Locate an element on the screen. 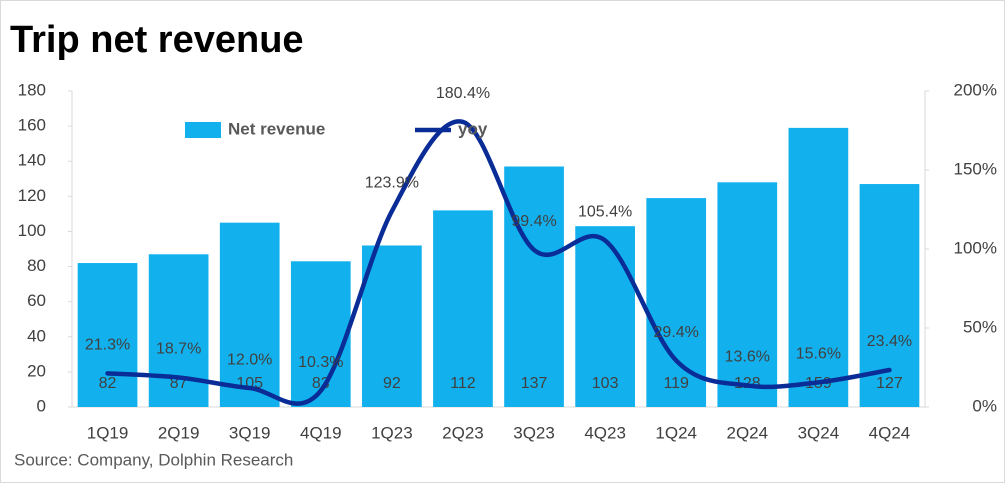 The height and width of the screenshot is (483, 1005). x-tick-label: 2Q24 is located at coordinates (747, 432).